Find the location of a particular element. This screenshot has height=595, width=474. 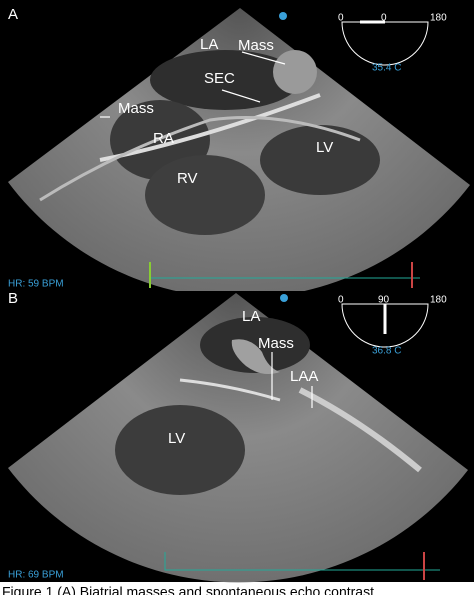

annotation: RA is located at coordinates (163, 138).